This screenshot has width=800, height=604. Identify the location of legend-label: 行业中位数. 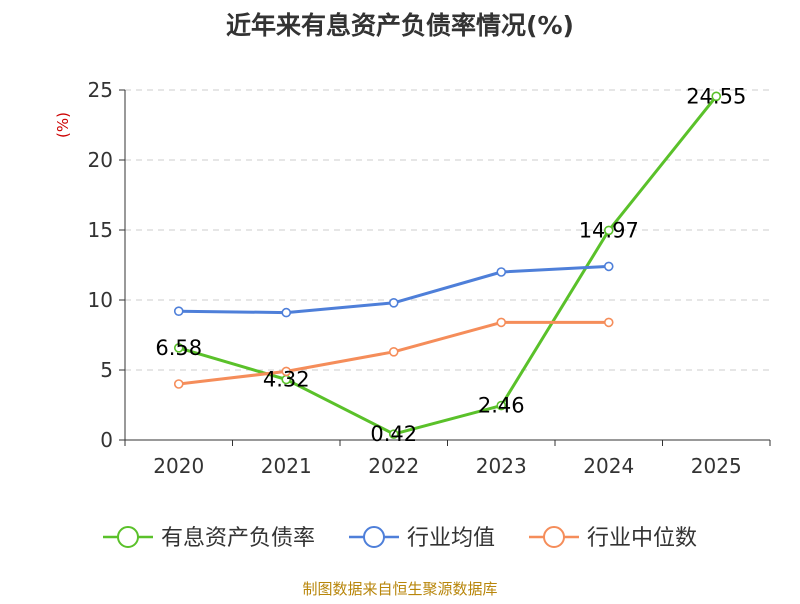
(642, 538).